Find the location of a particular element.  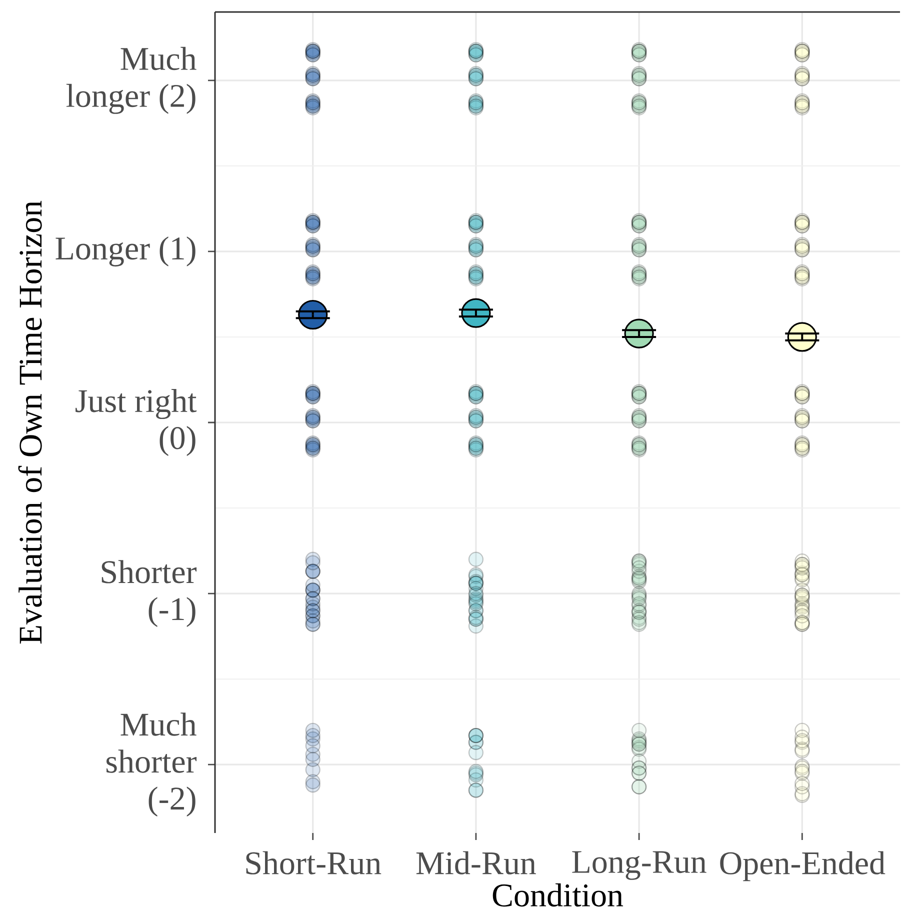

y-tick-label: Much shorter (-2) is located at coordinates (151, 764).